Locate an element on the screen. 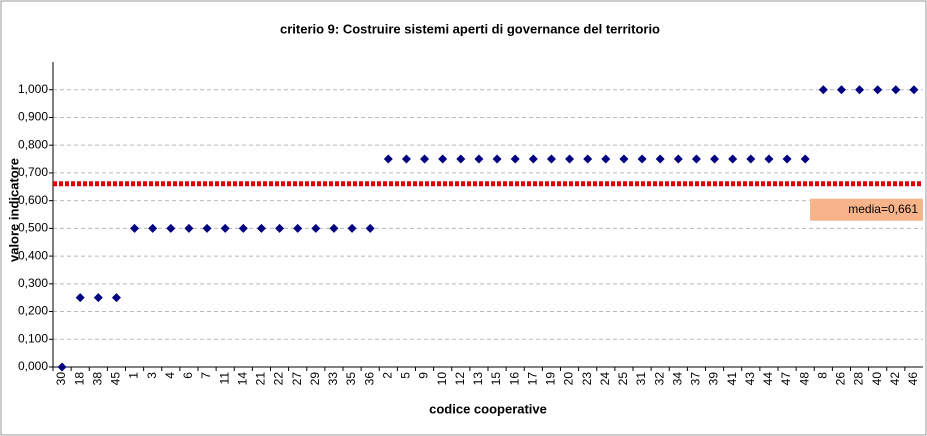 Image resolution: width=927 pixels, height=436 pixels. annotation: media=0,661 is located at coordinates (883, 209).